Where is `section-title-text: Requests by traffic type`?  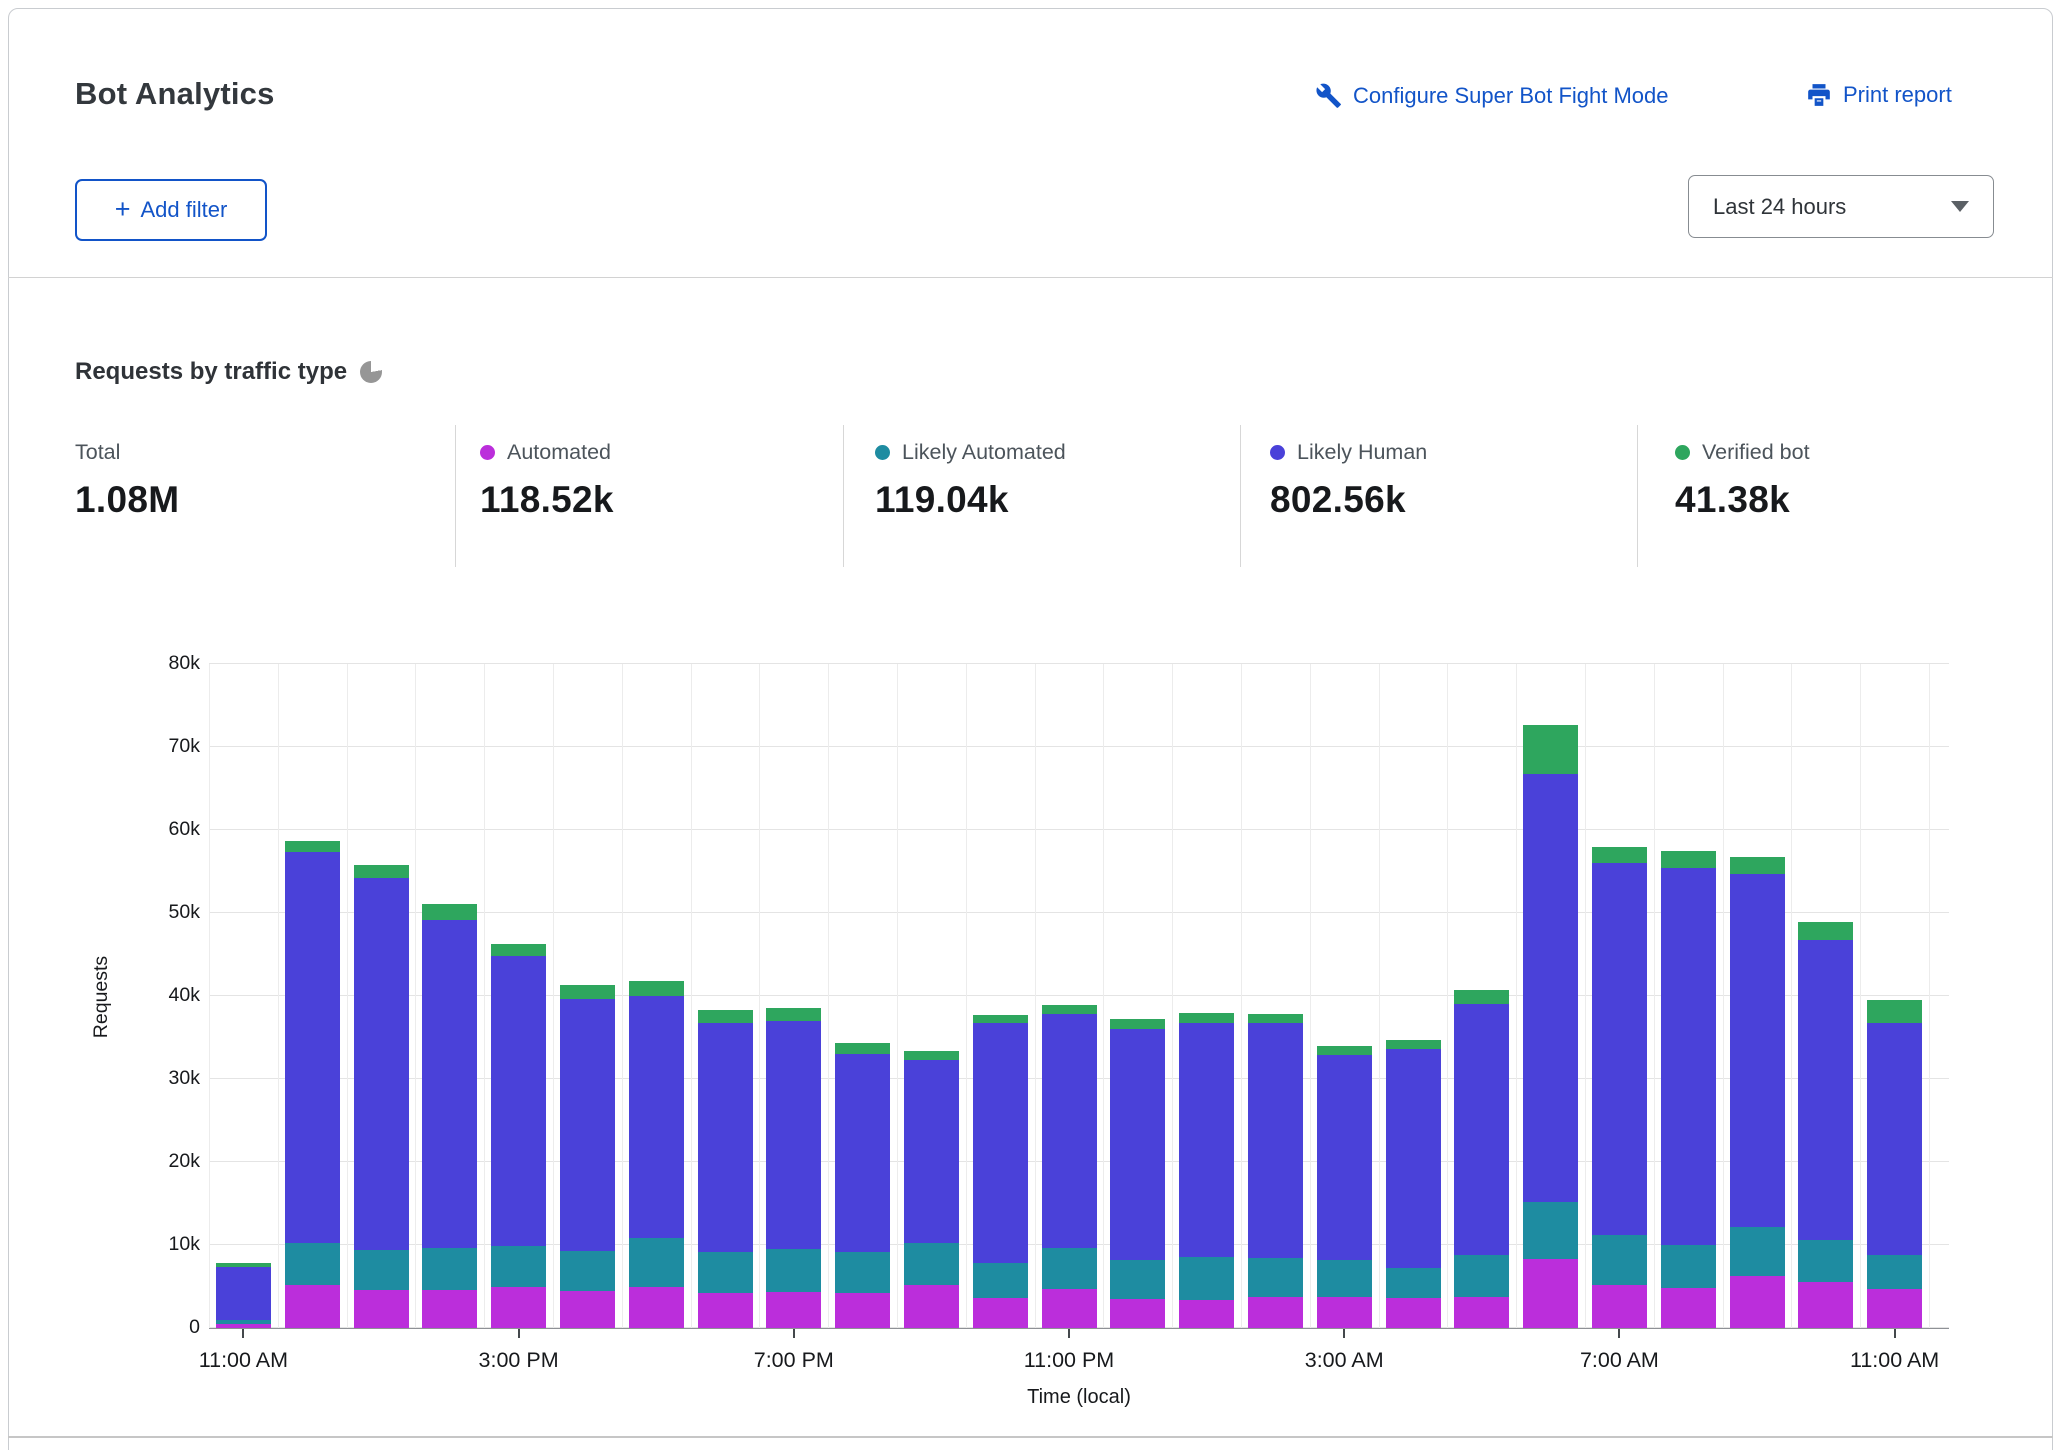
section-title-text: Requests by traffic type is located at coordinates (211, 371).